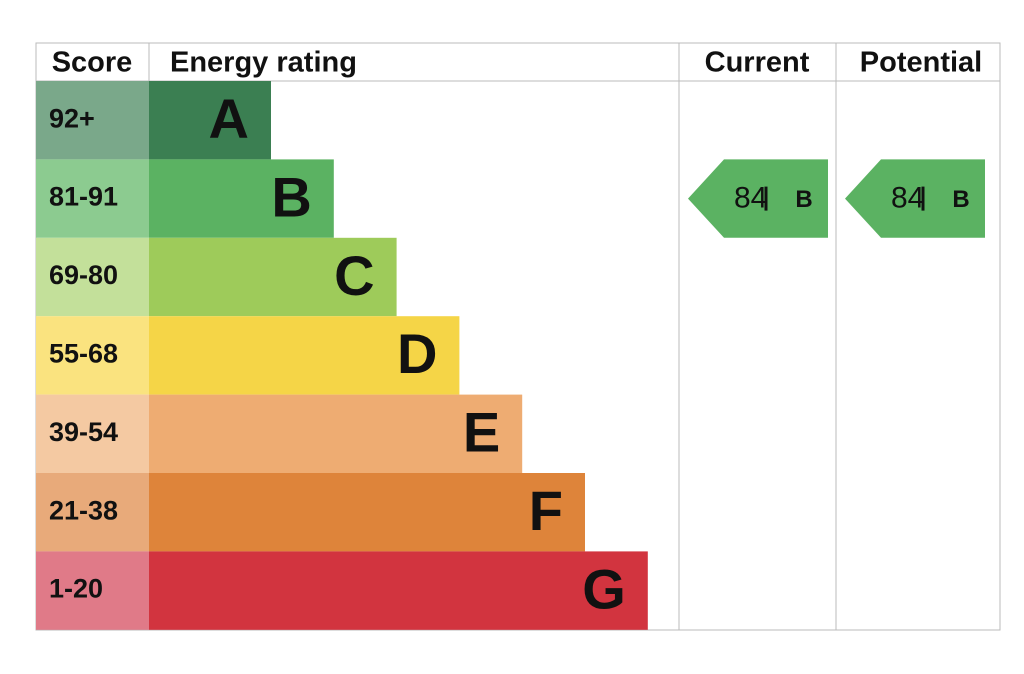 The image size is (1024, 674). What do you see at coordinates (263, 63) in the screenshot?
I see `header-rating: Energy rating` at bounding box center [263, 63].